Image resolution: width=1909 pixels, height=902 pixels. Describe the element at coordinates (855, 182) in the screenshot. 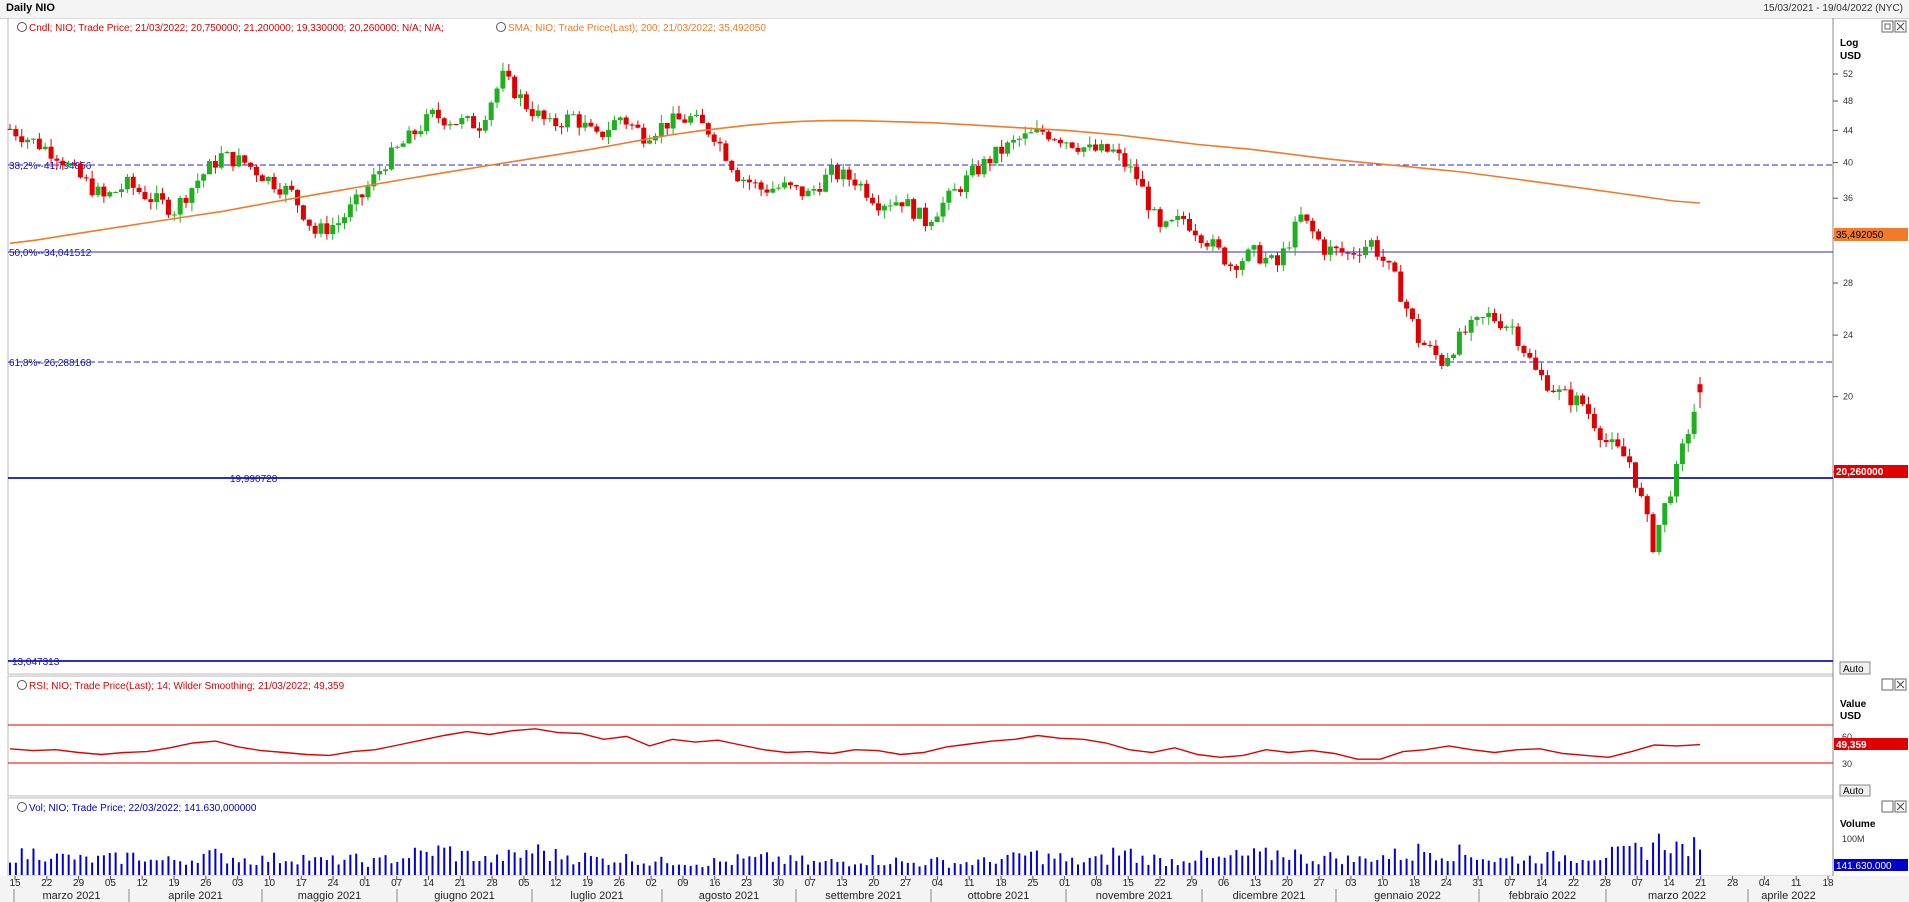

I see `sma-200-line` at that location.